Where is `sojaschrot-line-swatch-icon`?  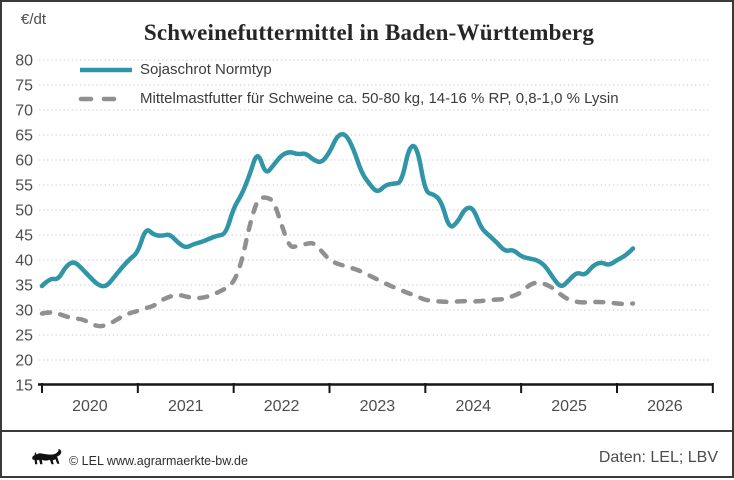 sojaschrot-line-swatch-icon is located at coordinates (106, 69).